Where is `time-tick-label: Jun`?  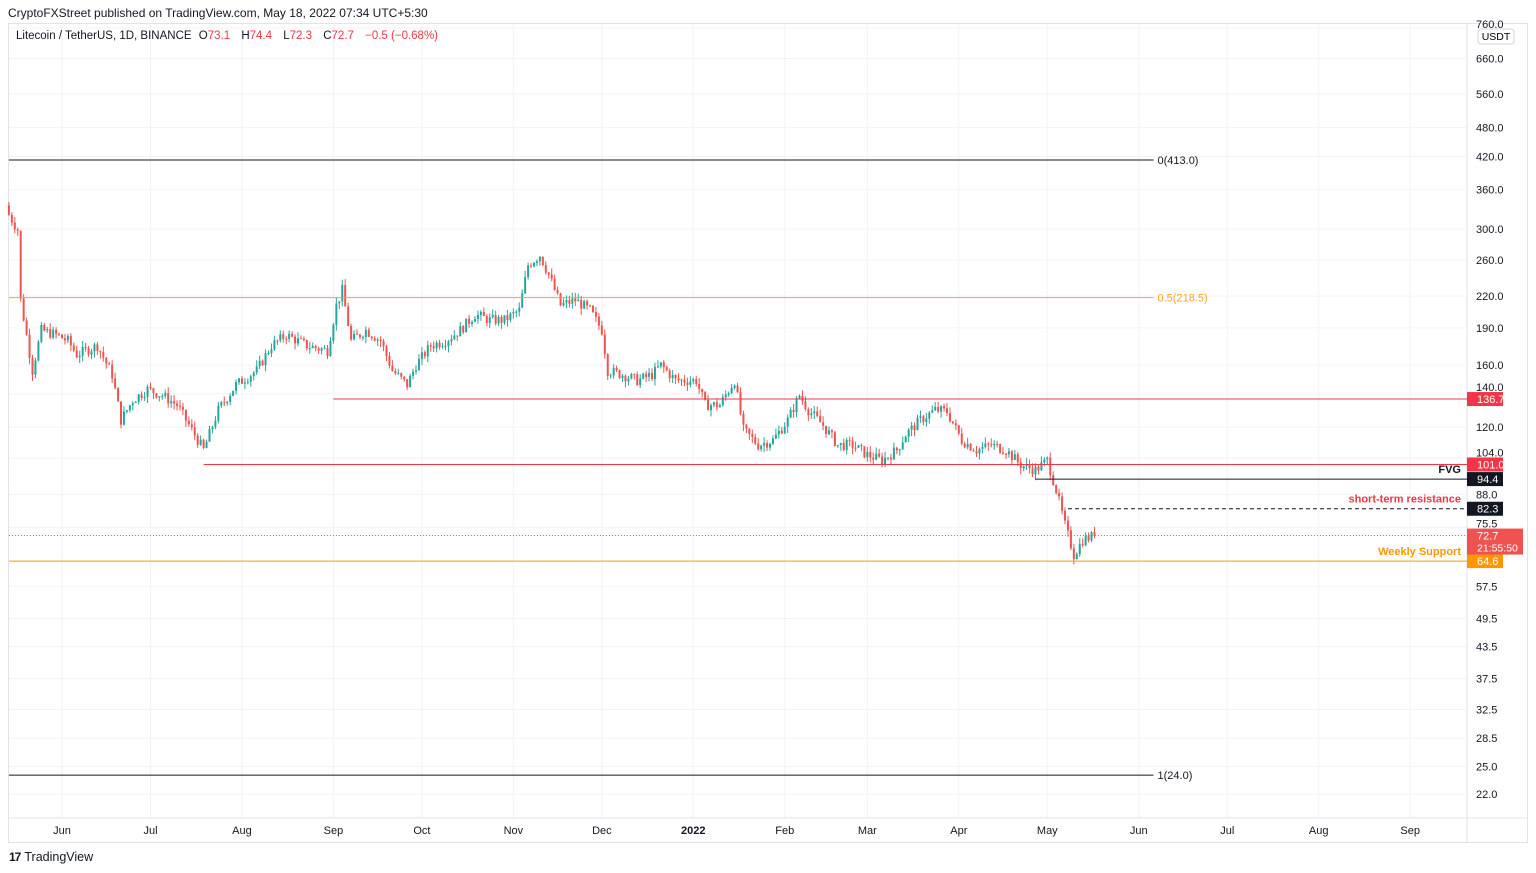
time-tick-label: Jun is located at coordinates (1139, 831).